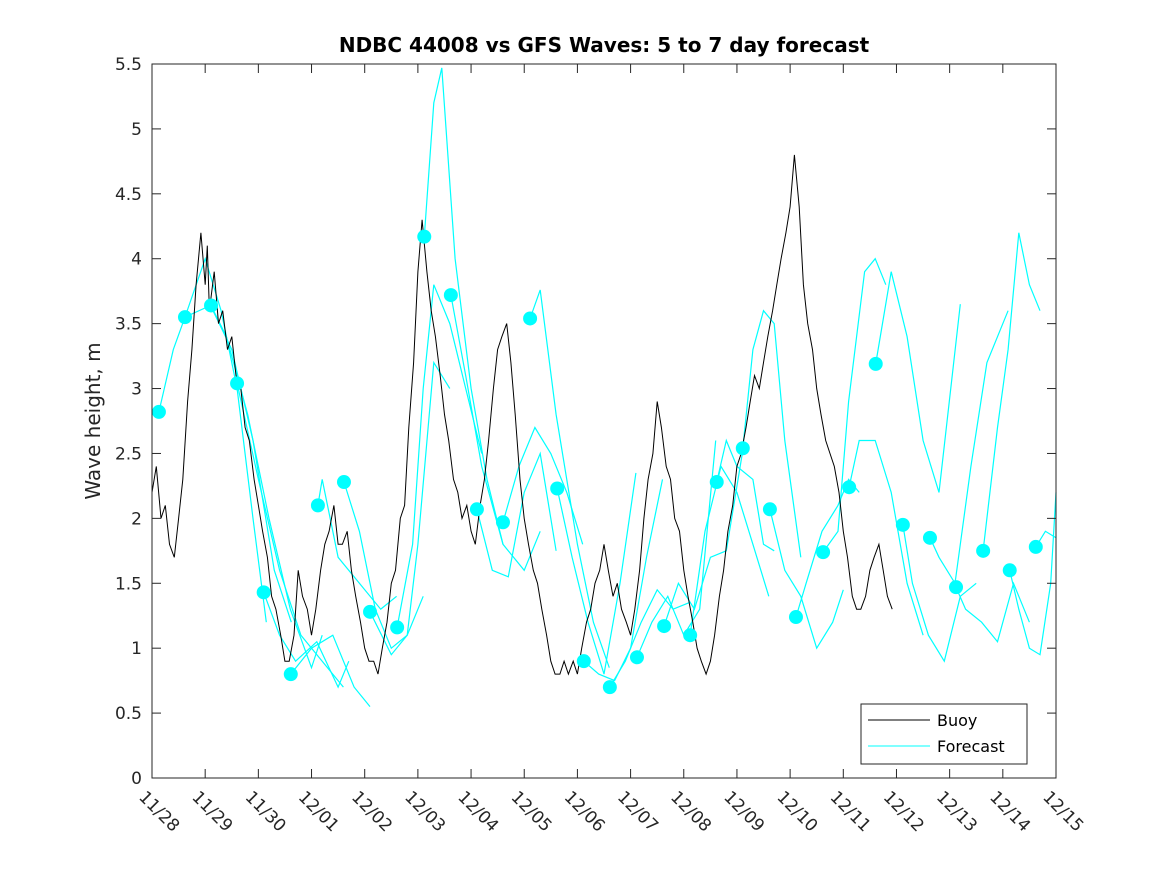 Image resolution: width=1167 pixels, height=875 pixels. Describe the element at coordinates (136, 519) in the screenshot. I see `y-tick-label: 2` at that location.